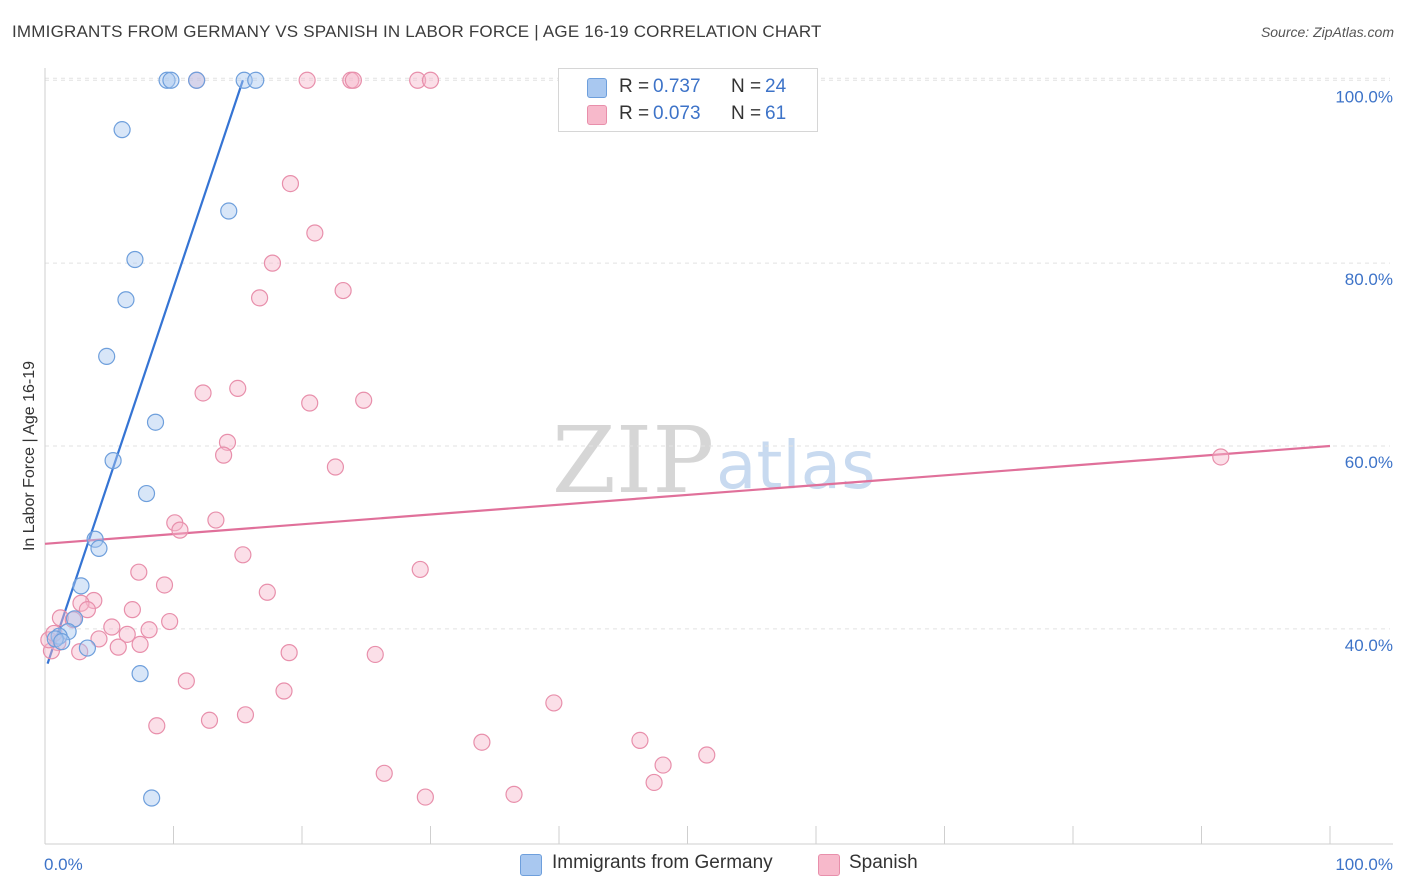 The height and width of the screenshot is (892, 1406). I want to click on source-label: Source: ZipAtlas.com, so click(1327, 32).